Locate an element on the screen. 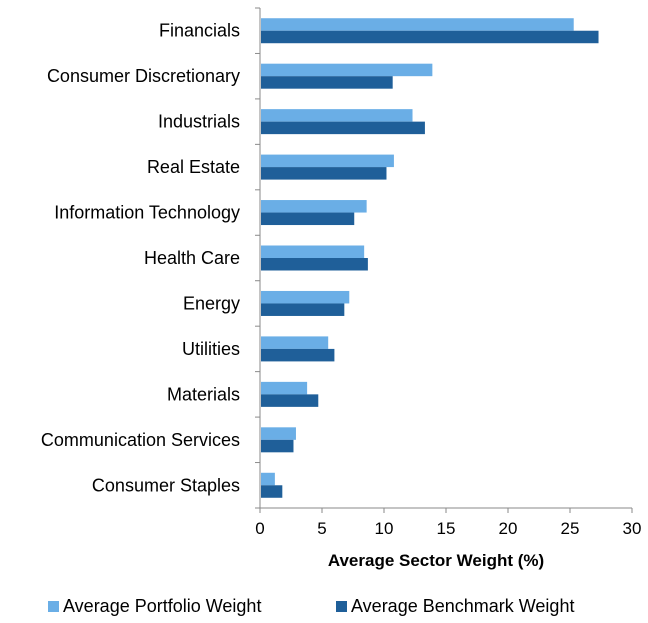  legend-item-benchmark: Average Benchmark Weight is located at coordinates (455, 606).